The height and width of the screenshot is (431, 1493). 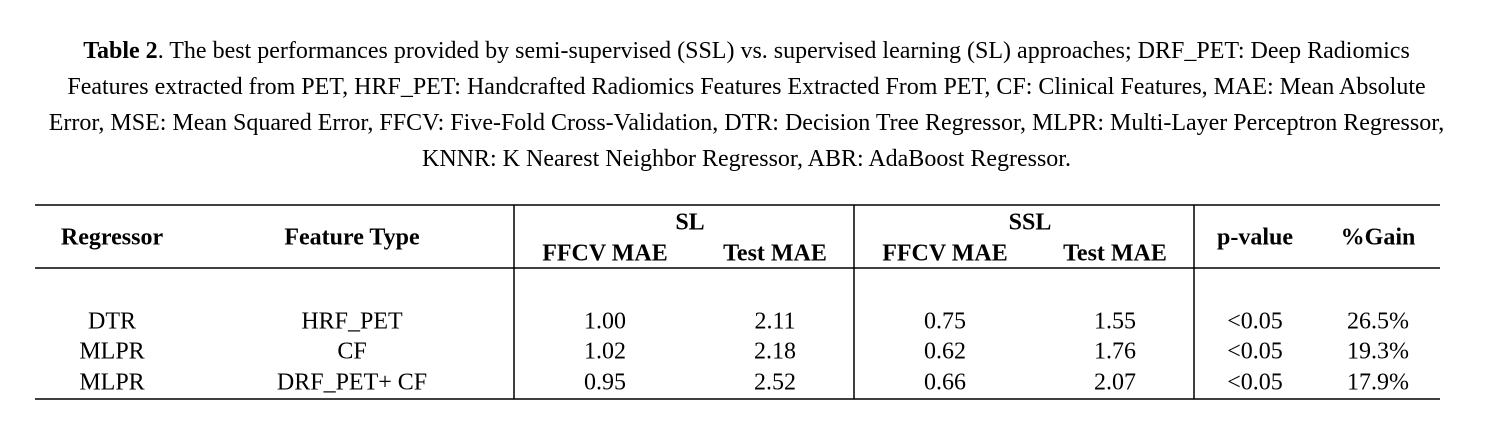 What do you see at coordinates (112, 238) in the screenshot?
I see `column-header: Regressor` at bounding box center [112, 238].